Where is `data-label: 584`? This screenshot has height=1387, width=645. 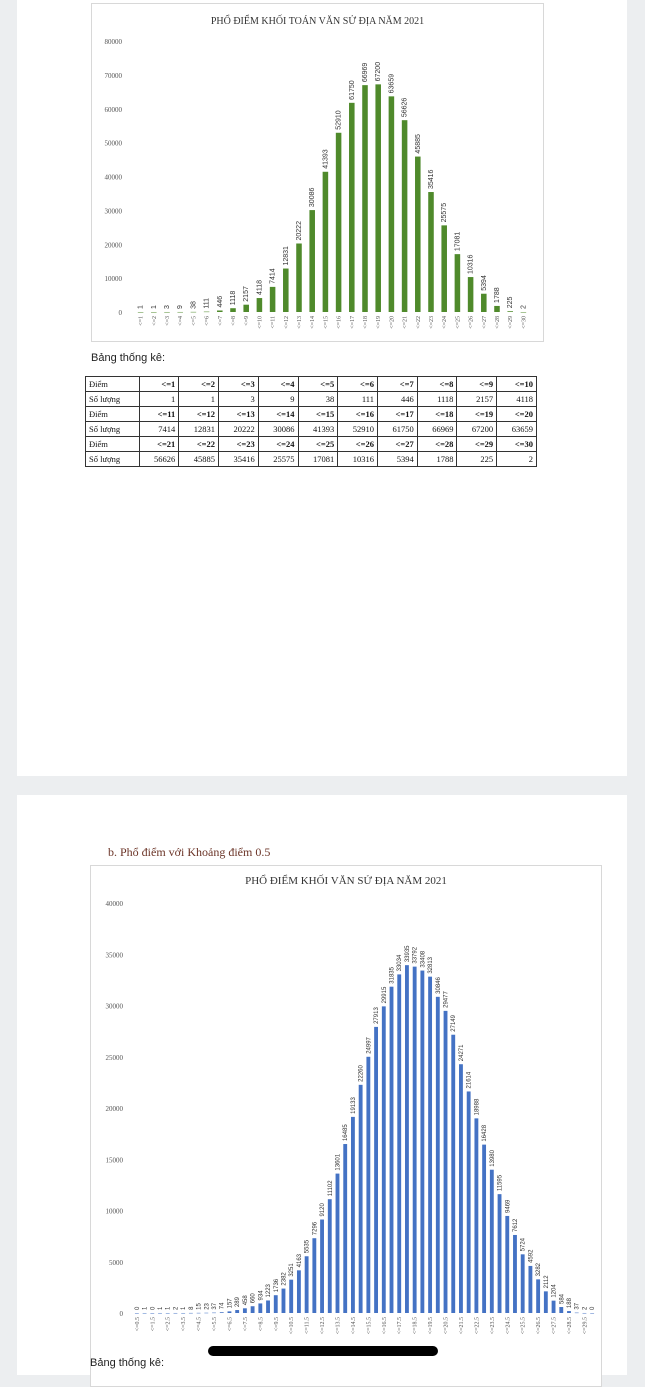 data-label: 584 is located at coordinates (562, 1298).